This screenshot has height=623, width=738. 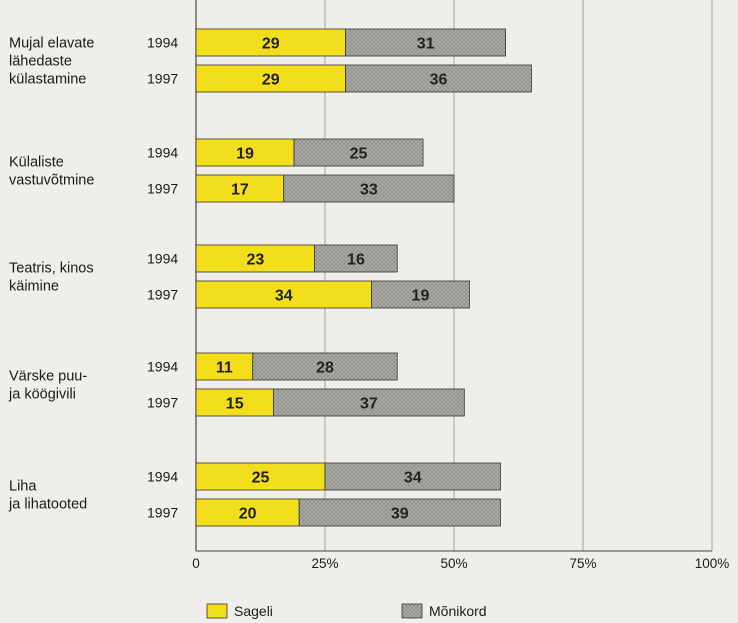 What do you see at coordinates (712, 563) in the screenshot?
I see `x-tick-label: 100%` at bounding box center [712, 563].